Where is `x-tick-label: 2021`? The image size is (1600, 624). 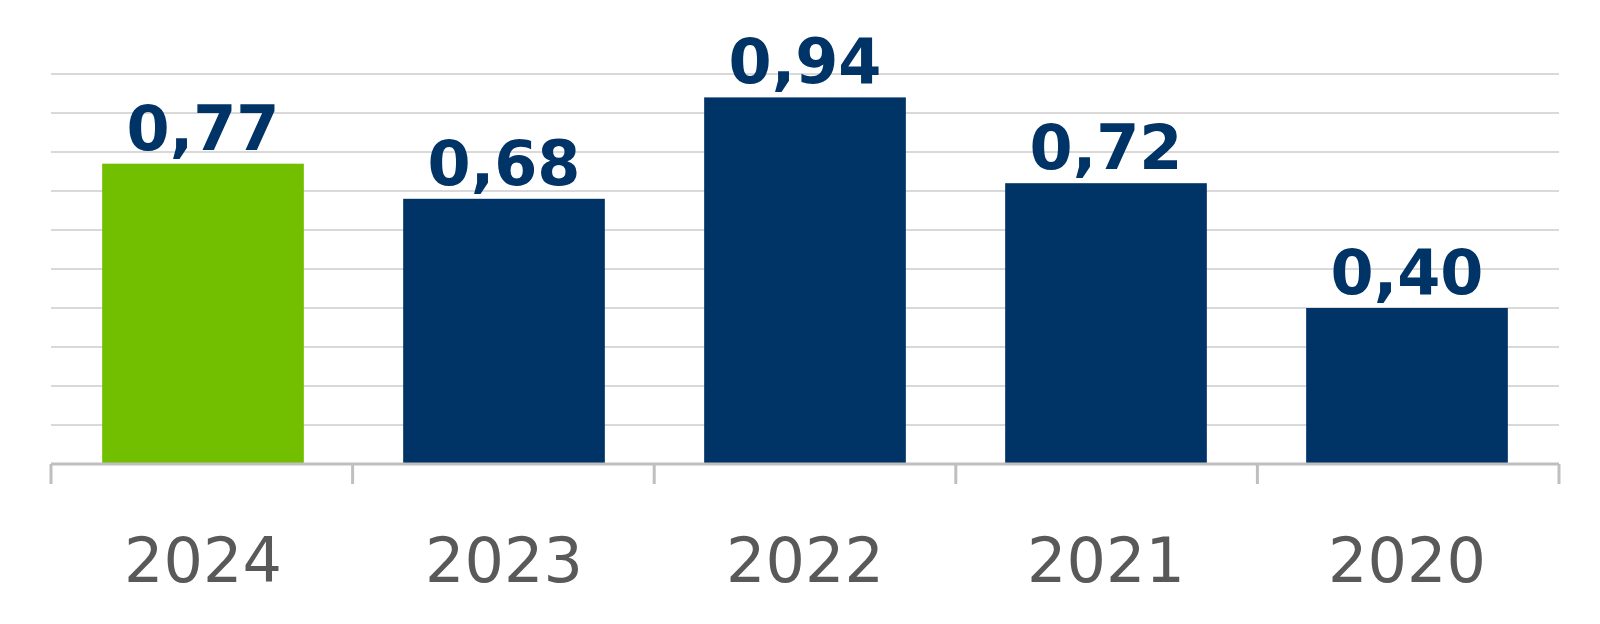
x-tick-label: 2021 is located at coordinates (1106, 560).